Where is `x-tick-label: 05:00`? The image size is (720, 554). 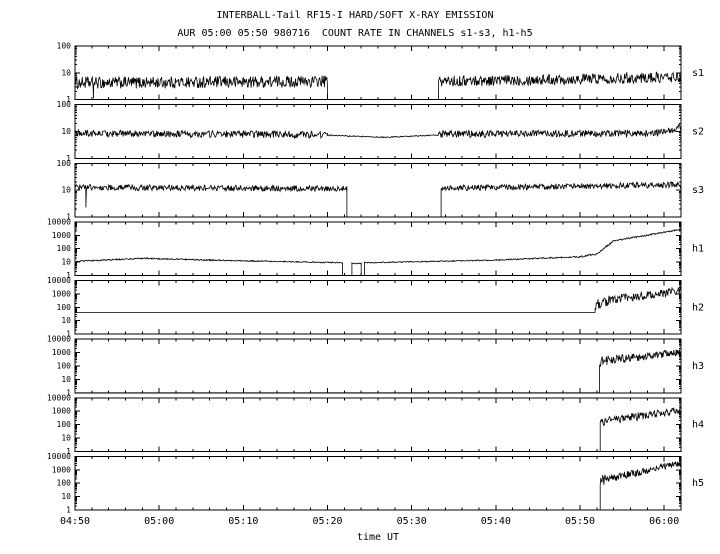 x-tick-label: 05:00 is located at coordinates (159, 521).